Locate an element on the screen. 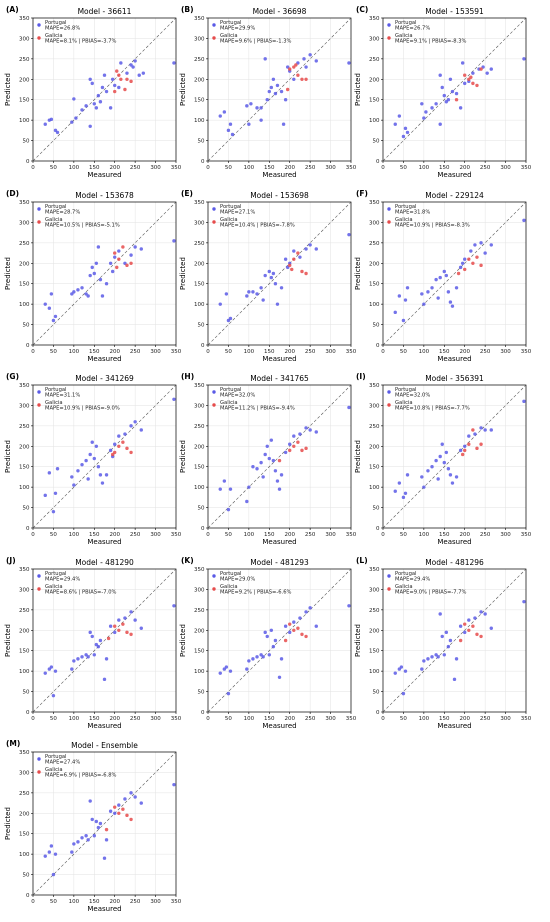  y-tick: 50 is located at coordinates (203, 693).